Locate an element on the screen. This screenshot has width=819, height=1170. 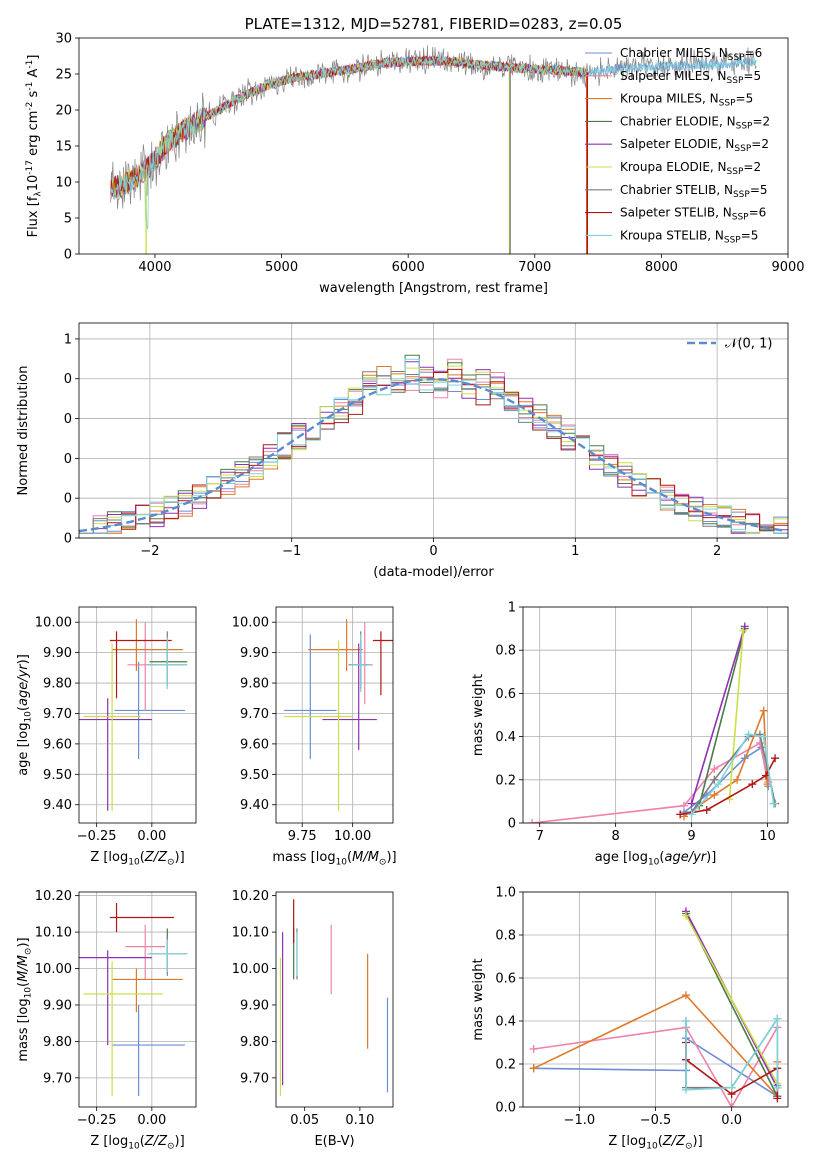
legend-label: Chabrier ELODIE, NSSP​=2 is located at coordinates (695, 122).